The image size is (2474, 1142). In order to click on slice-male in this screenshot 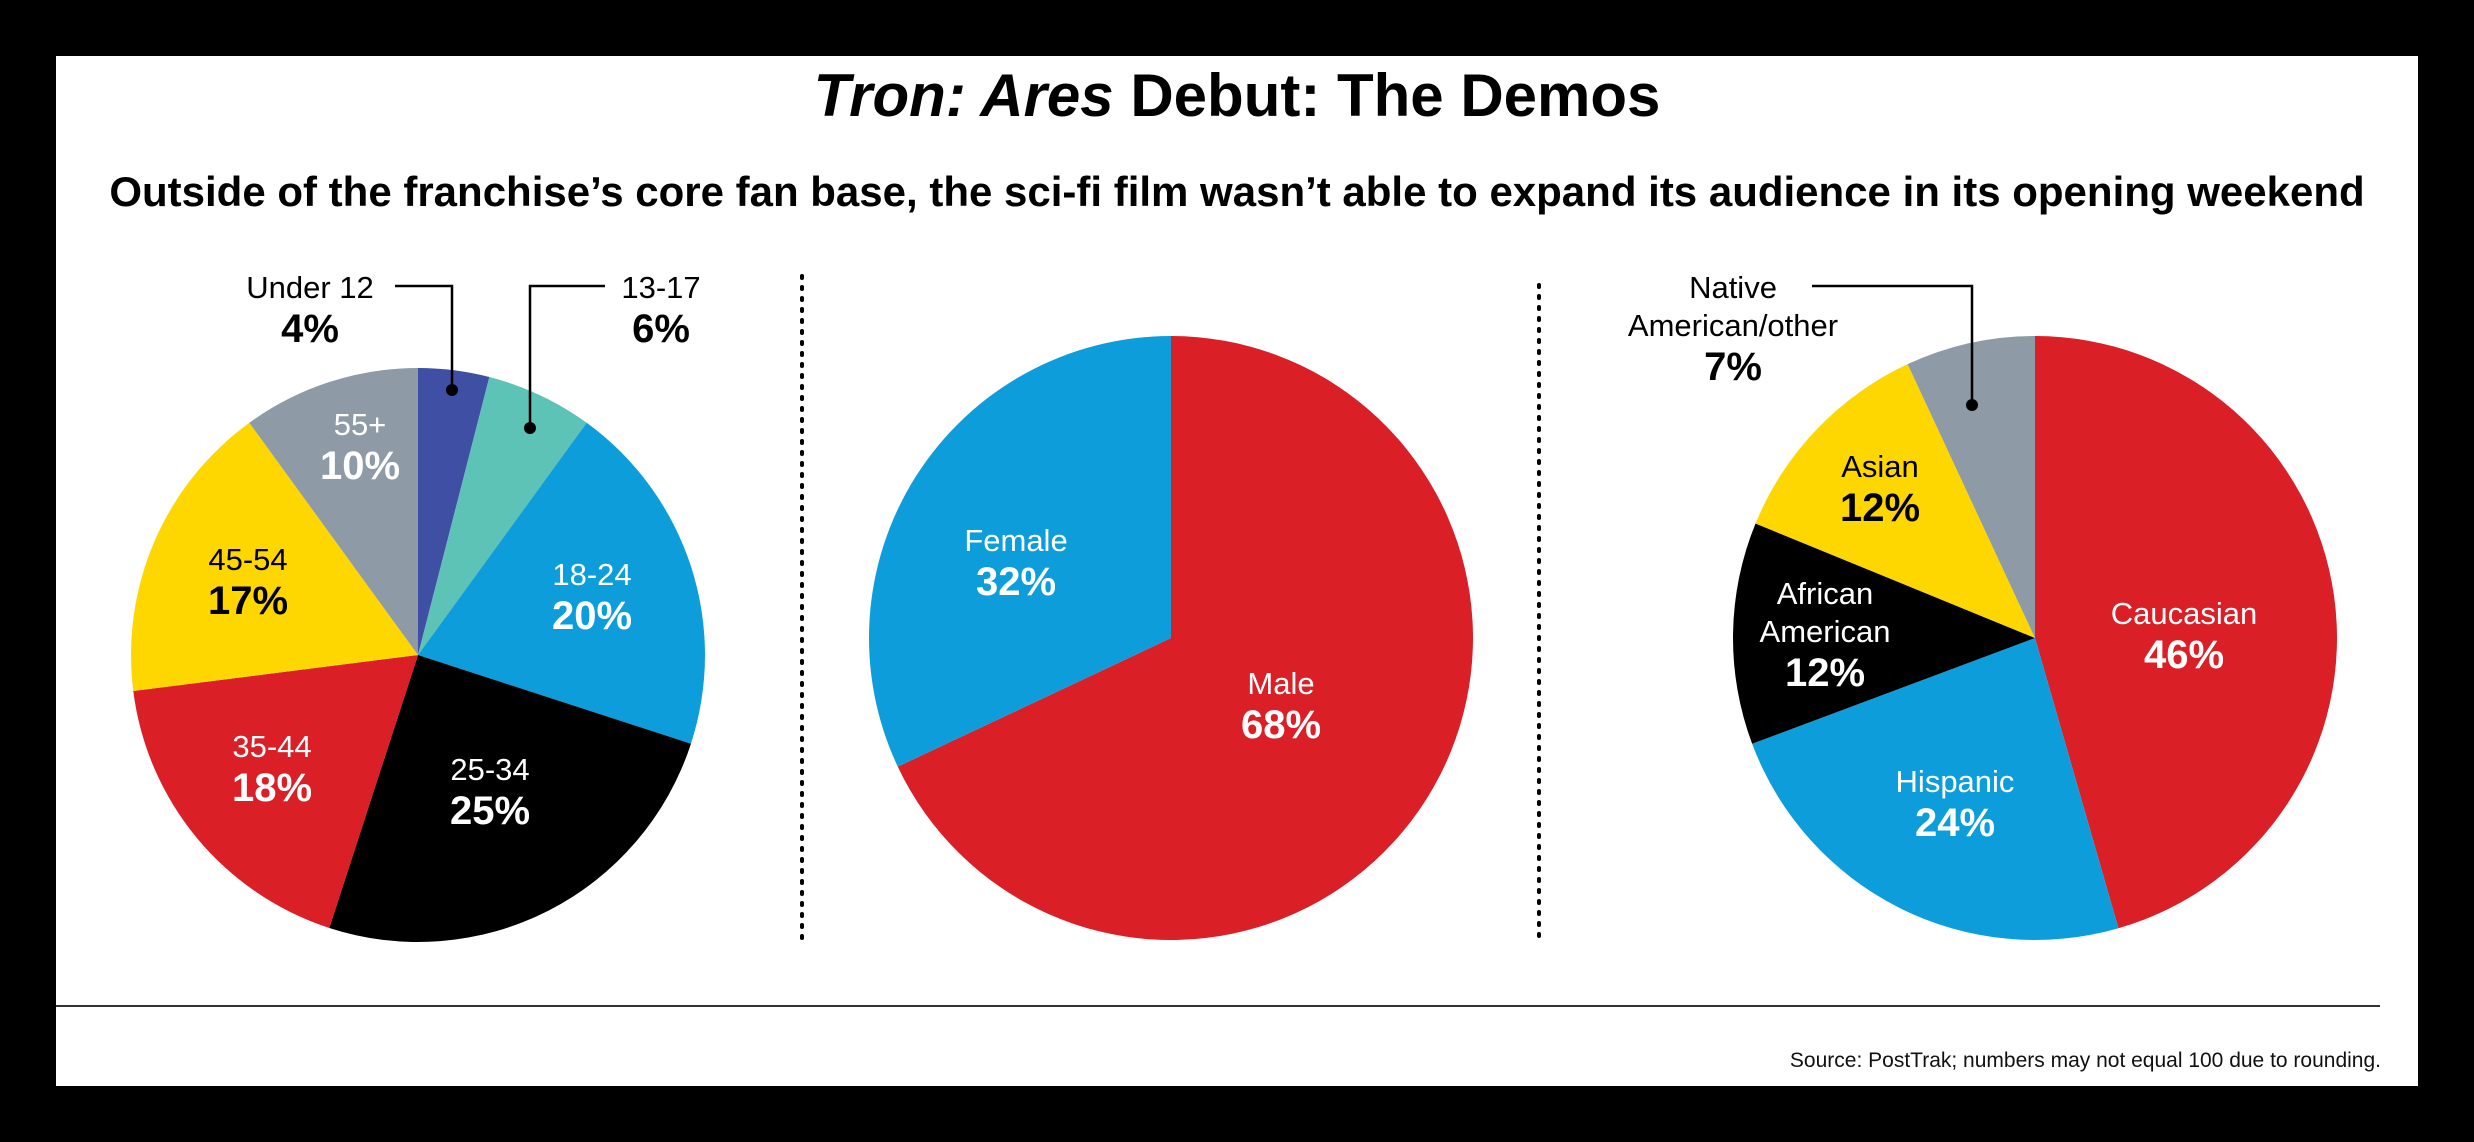, I will do `click(1185, 638)`.